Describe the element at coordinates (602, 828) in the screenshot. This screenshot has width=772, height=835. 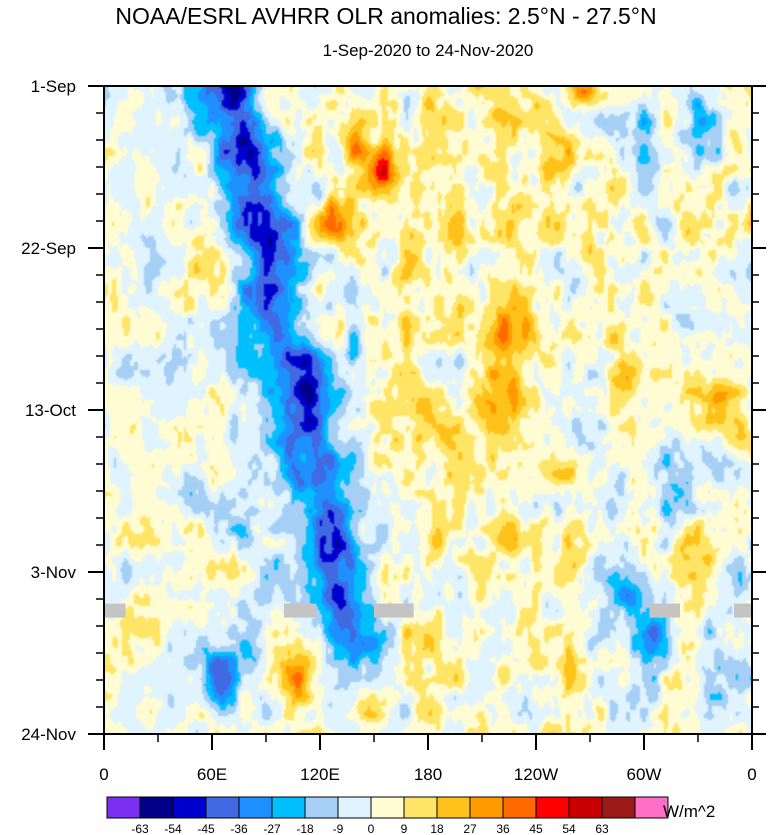
I see `colorbar-label: 63` at that location.